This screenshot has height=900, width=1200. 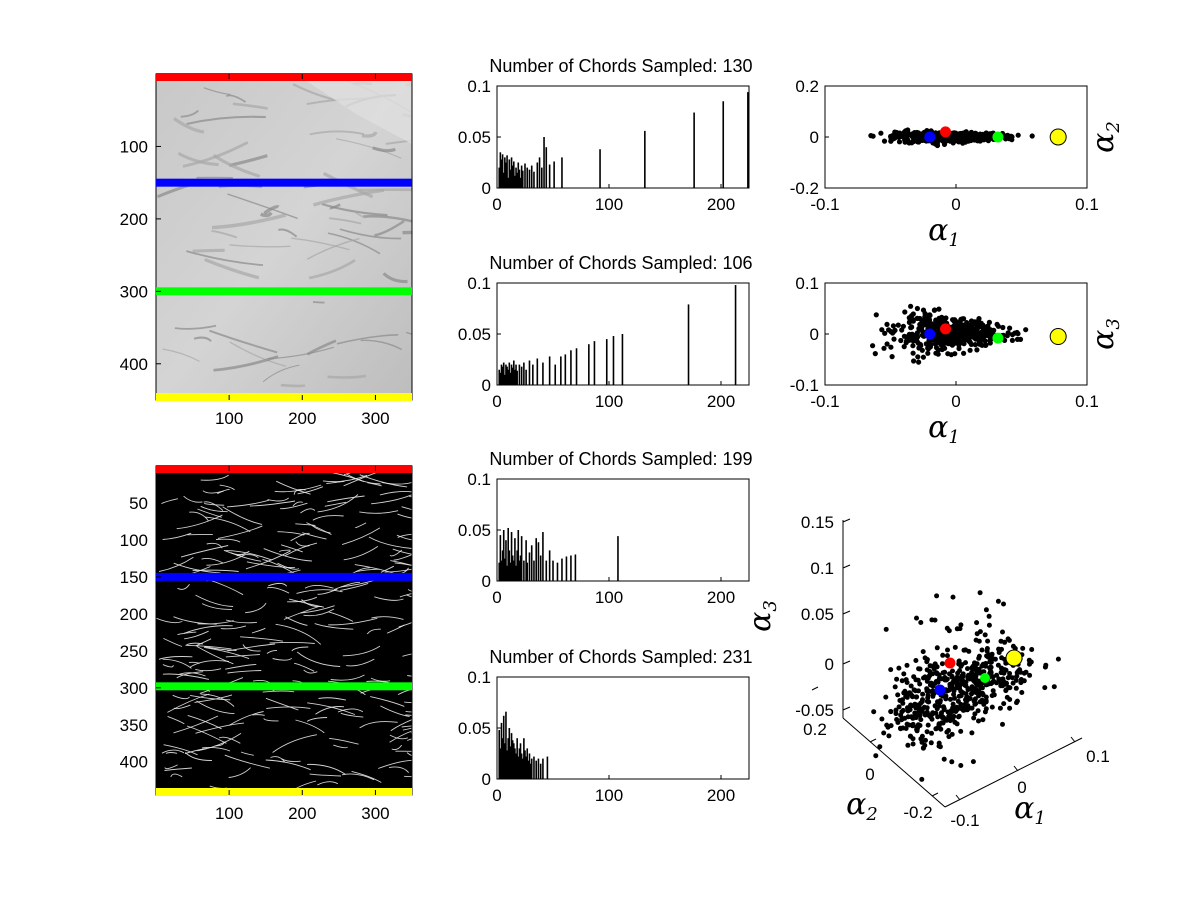 I want to click on x-tick-label: 300, so click(x=375, y=418).